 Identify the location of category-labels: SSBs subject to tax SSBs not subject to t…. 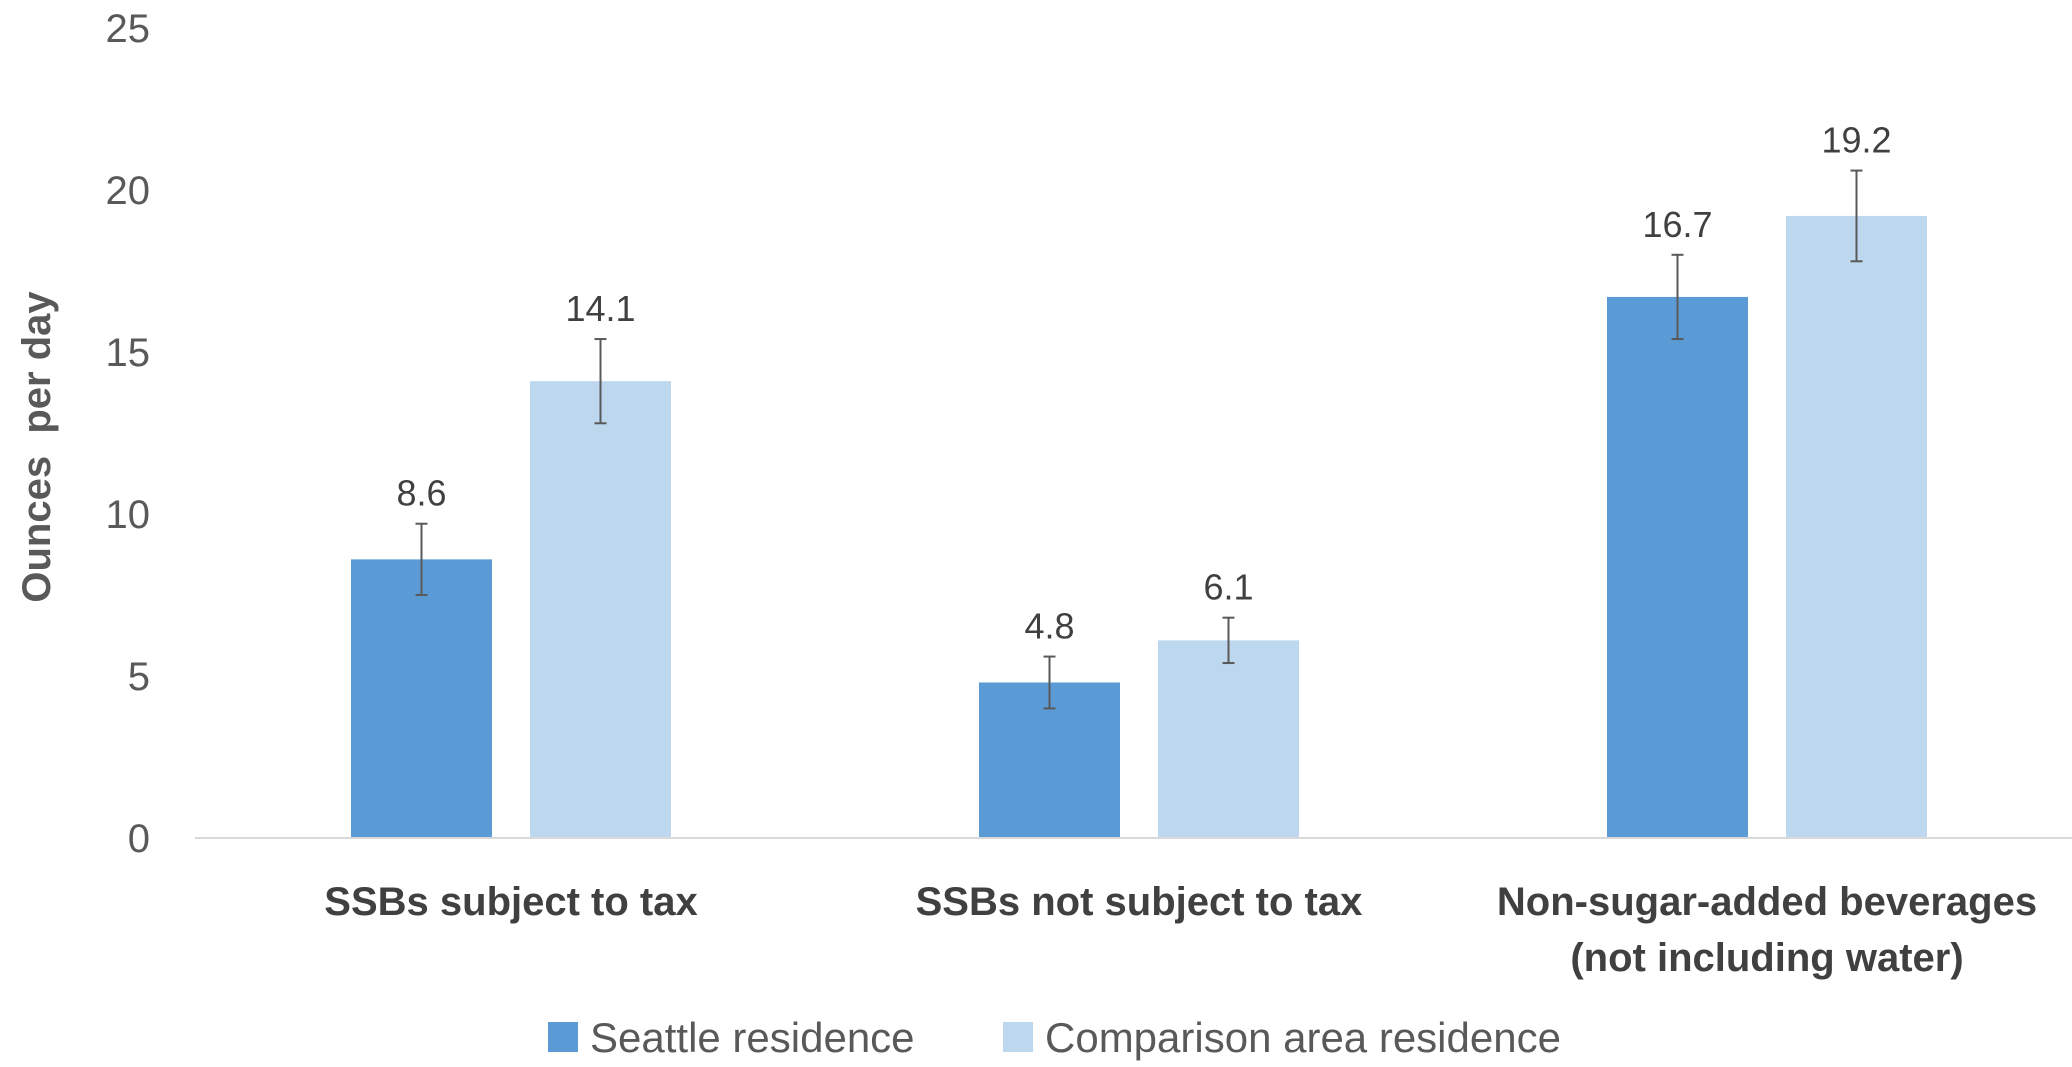
(1180, 930).